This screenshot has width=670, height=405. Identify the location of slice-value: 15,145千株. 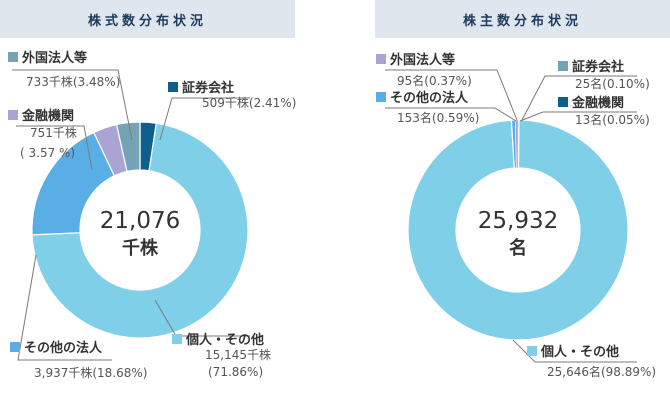
(238, 354).